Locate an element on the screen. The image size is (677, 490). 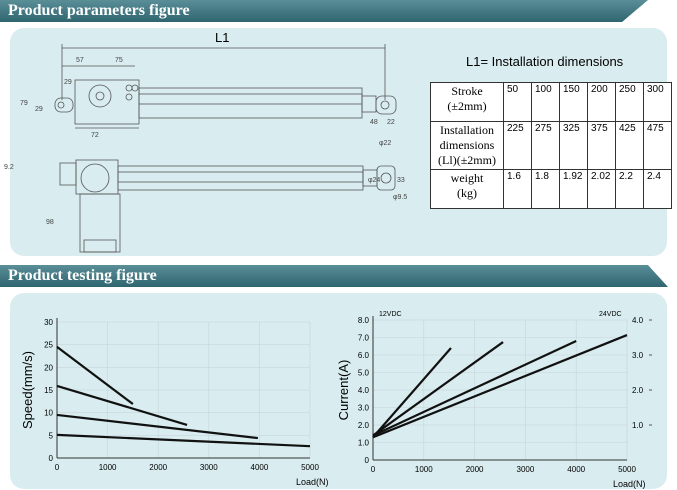
y-tick-label: 10 is located at coordinates (48, 413).